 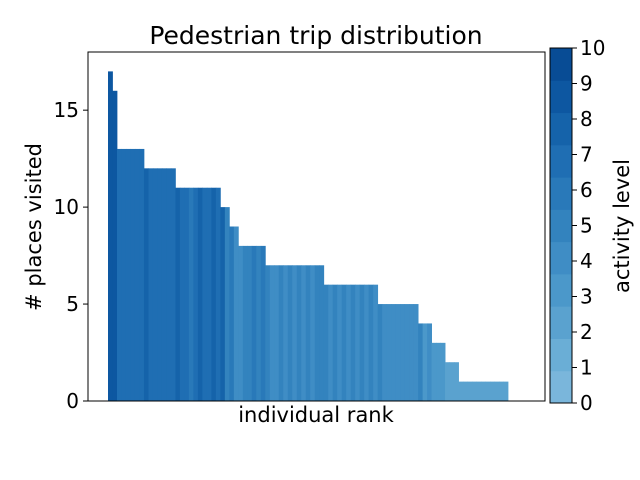 I want to click on chart-title: Pedestrian trip distribution, so click(x=315, y=35).